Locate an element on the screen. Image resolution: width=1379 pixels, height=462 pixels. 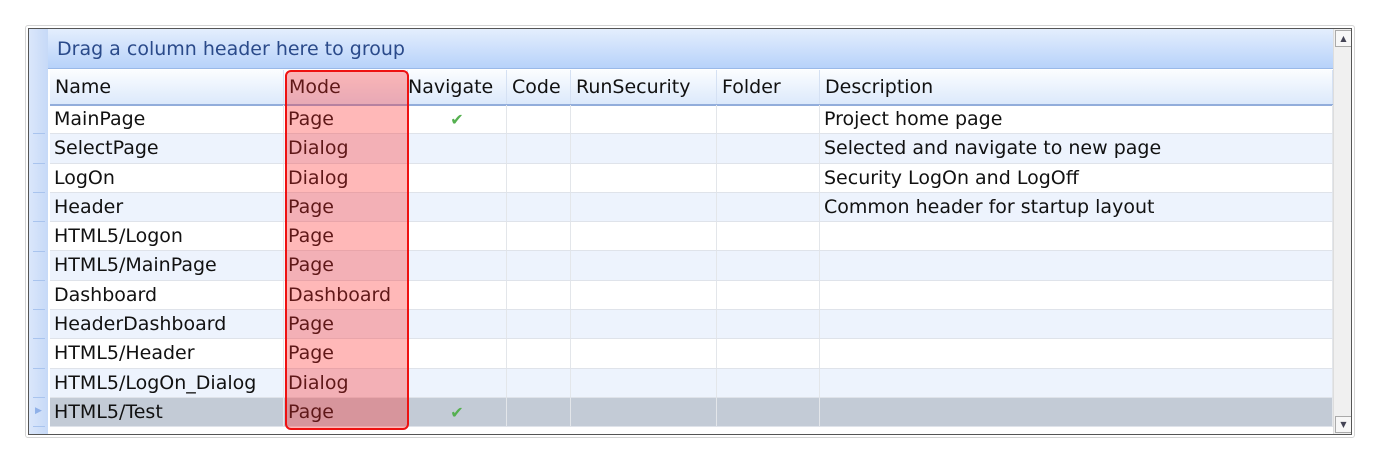
cell-description: Common header for startup layout is located at coordinates (1076, 207).